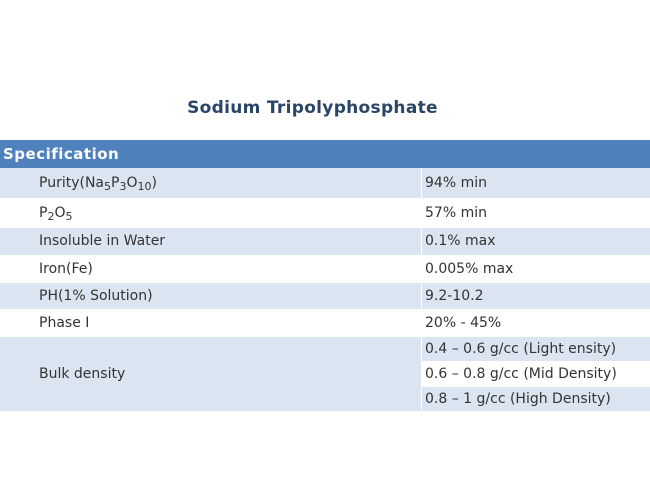 This screenshot has width=650, height=488. I want to click on spec-label: Phase I, so click(211, 323).